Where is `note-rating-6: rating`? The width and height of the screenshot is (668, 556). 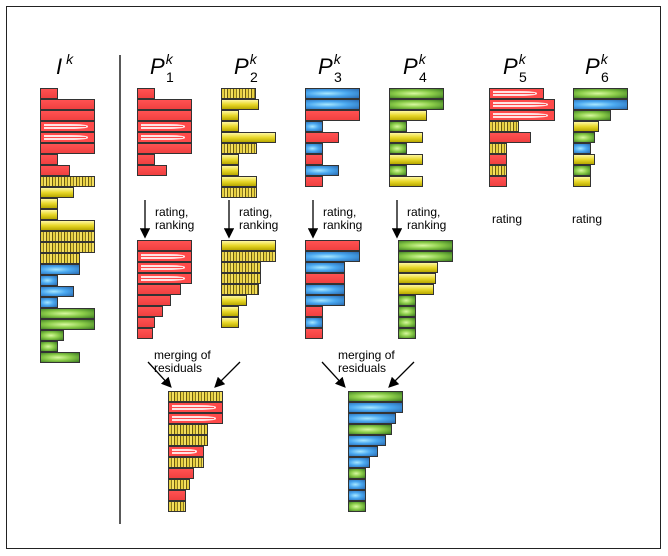
note-rating-6: rating is located at coordinates (587, 219).